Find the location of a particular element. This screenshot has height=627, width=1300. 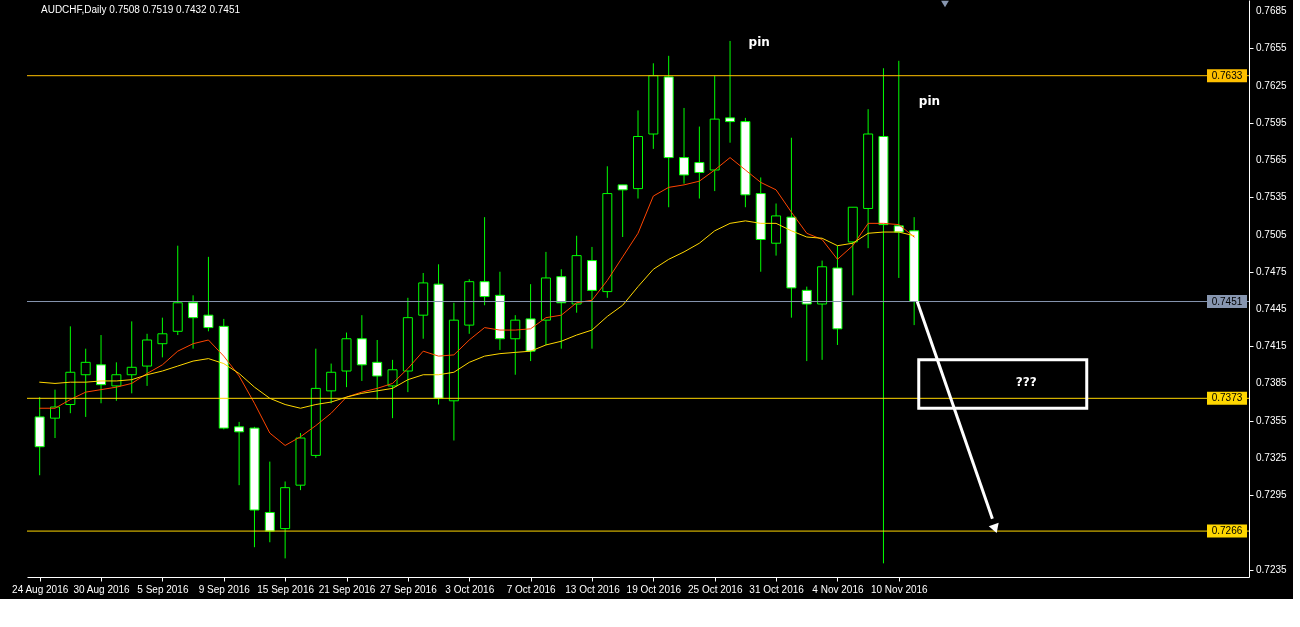

x-tick-label: 4 Nov 2016 is located at coordinates (838, 589).